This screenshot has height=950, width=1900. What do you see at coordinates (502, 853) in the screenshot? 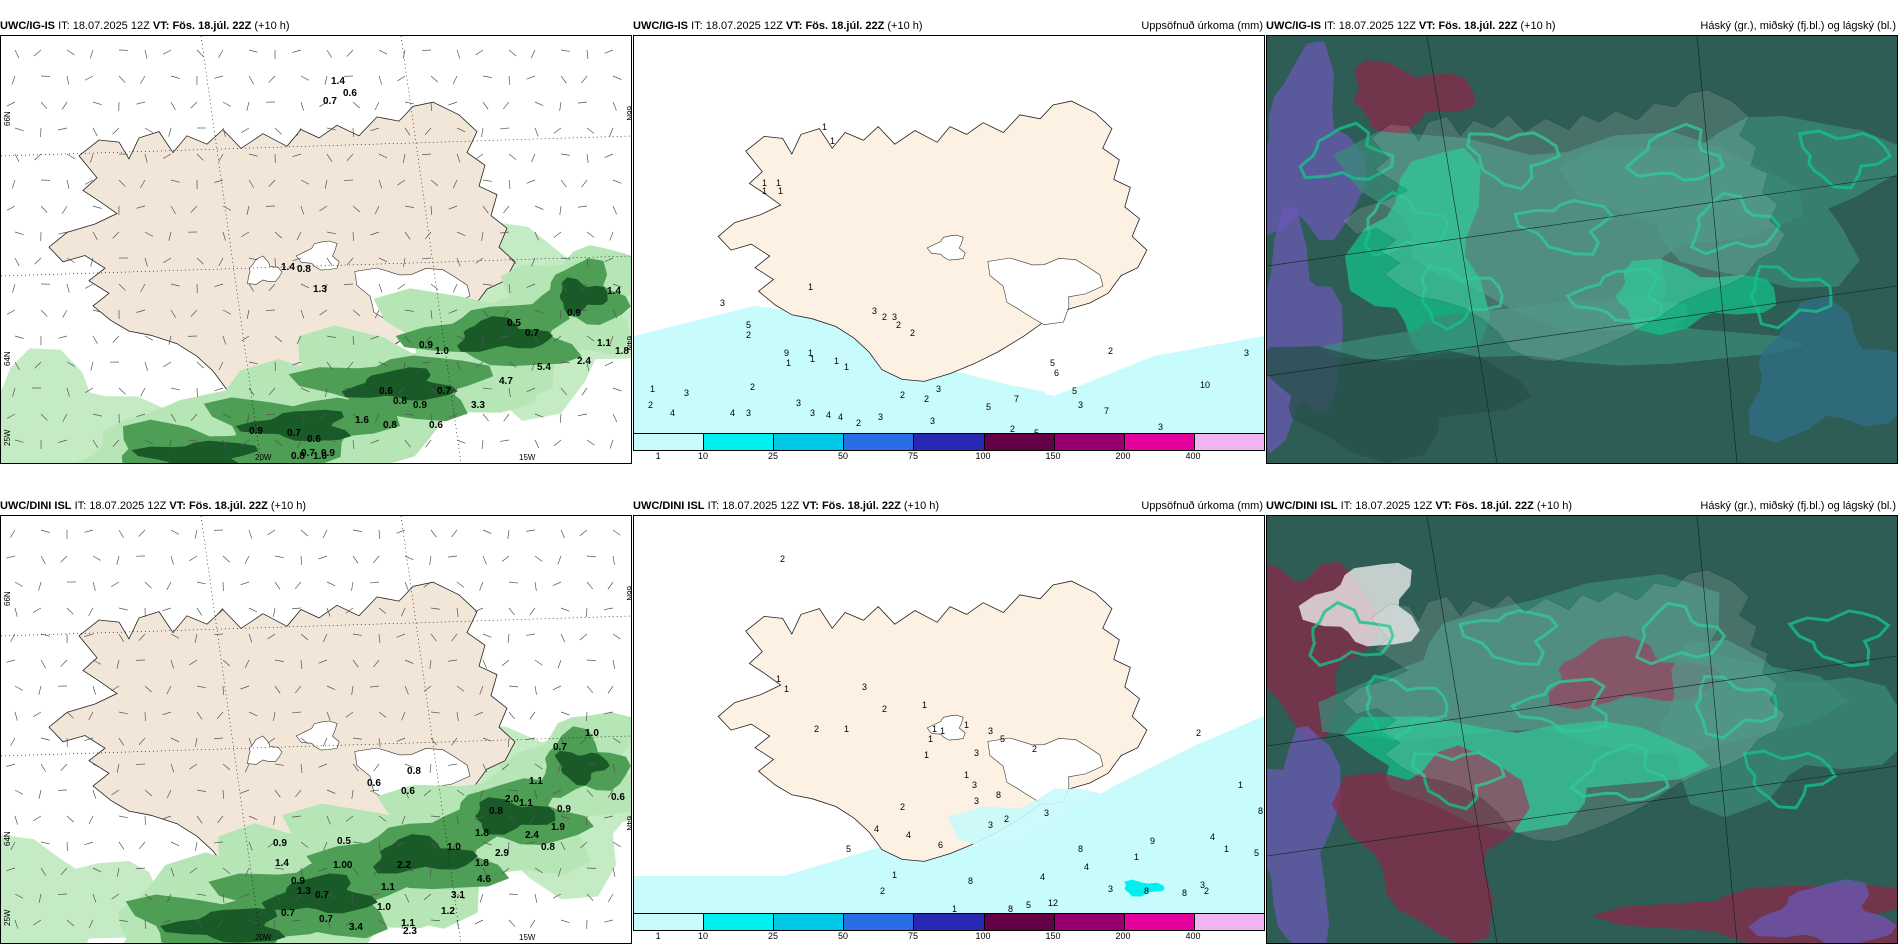
I see `wind-value-label: 2.9` at bounding box center [502, 853].